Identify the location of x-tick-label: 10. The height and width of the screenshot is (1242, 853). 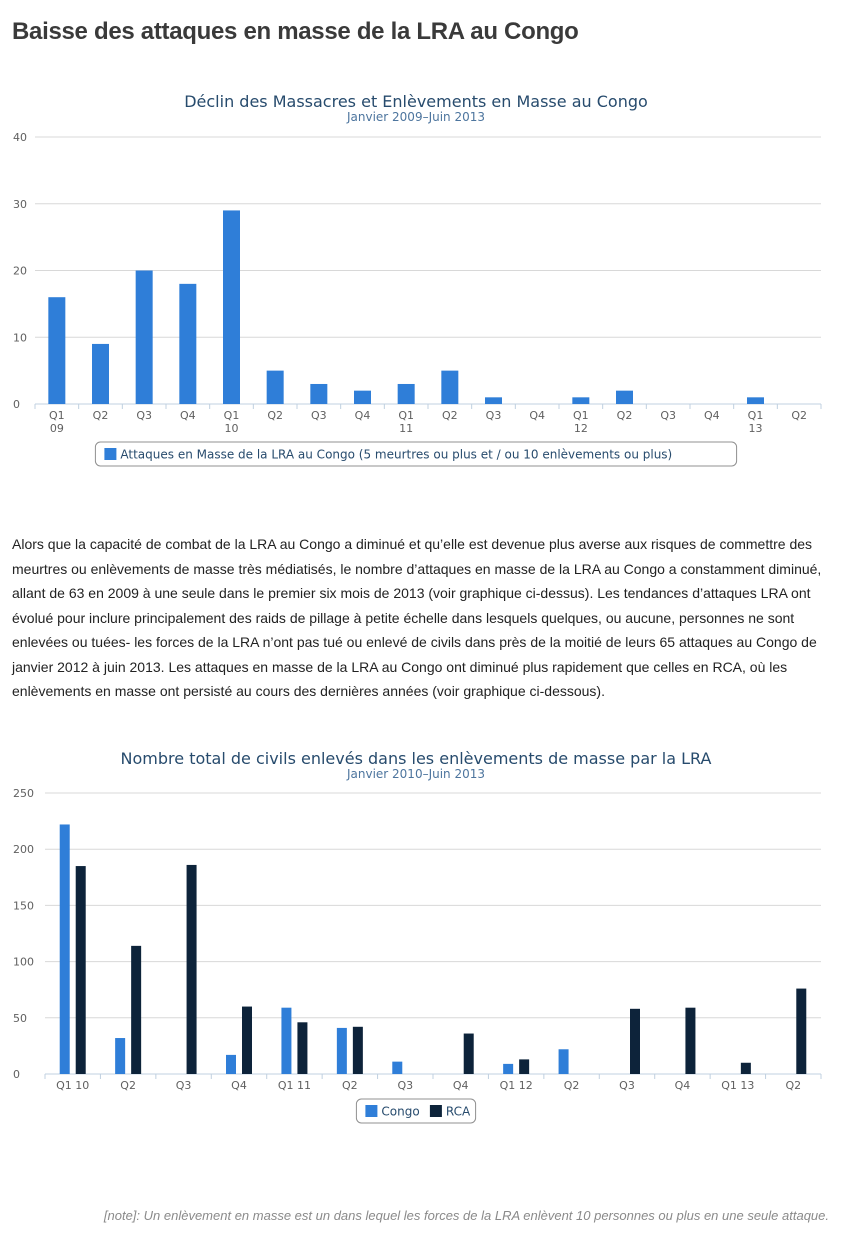
(232, 428).